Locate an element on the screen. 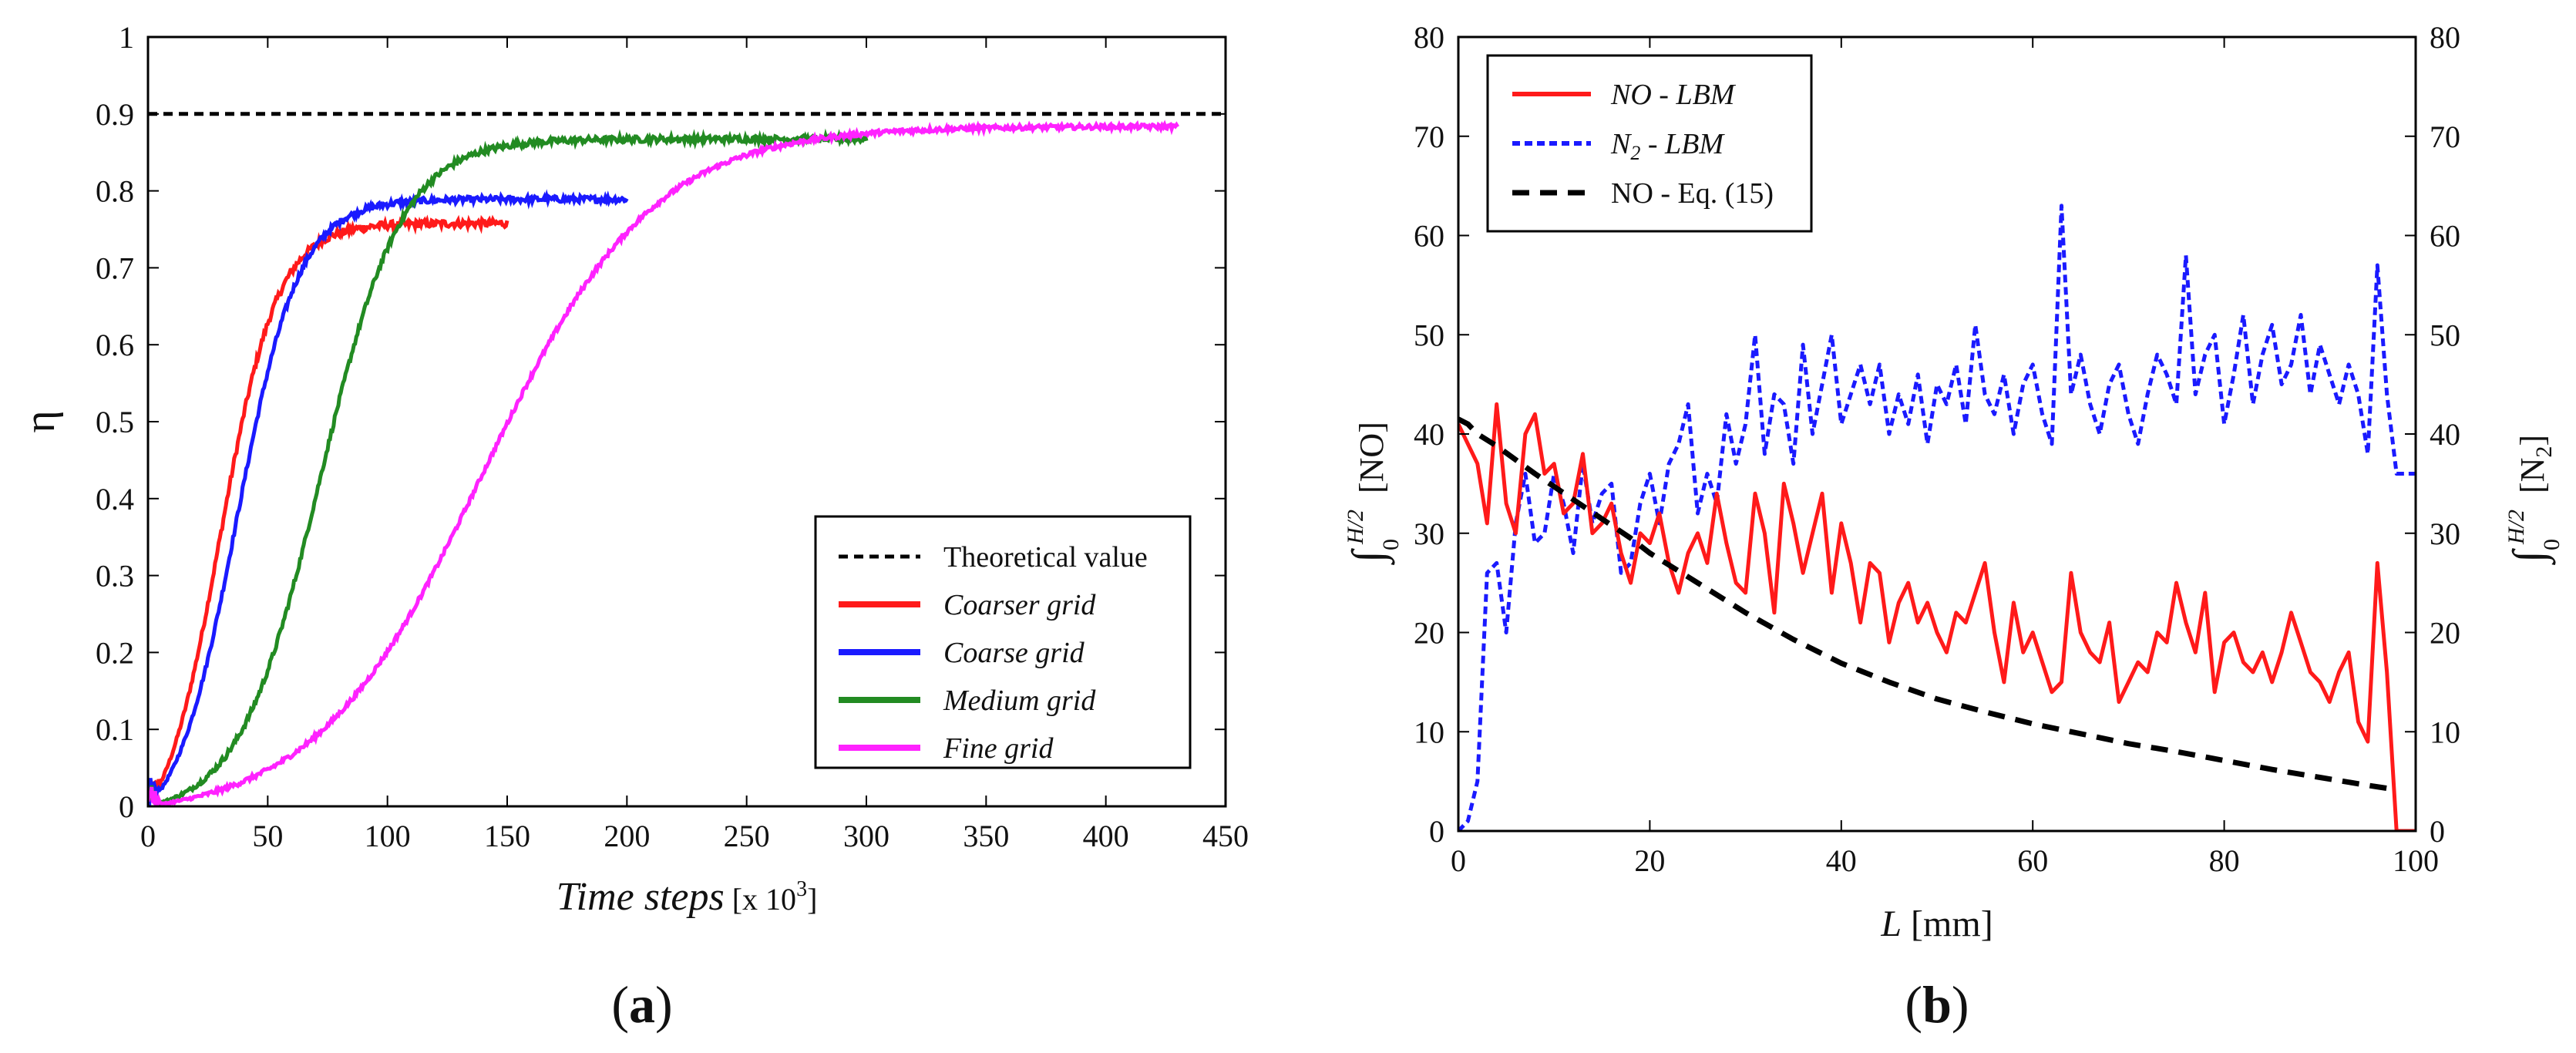 The height and width of the screenshot is (1053, 2576). legend-label-no-eq-15: NO - Eq. (15) is located at coordinates (1692, 194).